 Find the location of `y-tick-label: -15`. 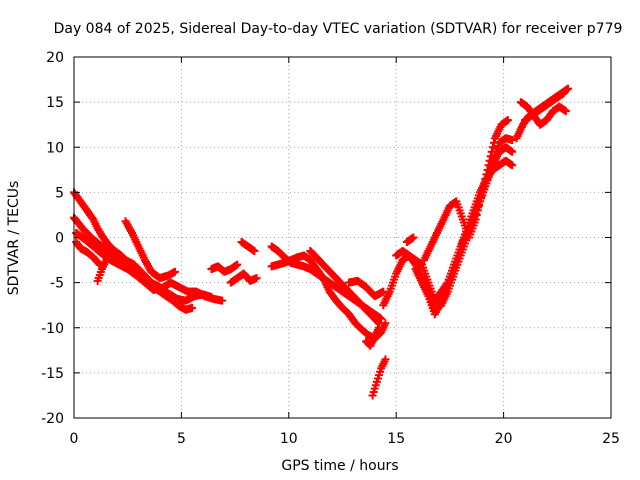

y-tick-label: -15 is located at coordinates (52, 374).